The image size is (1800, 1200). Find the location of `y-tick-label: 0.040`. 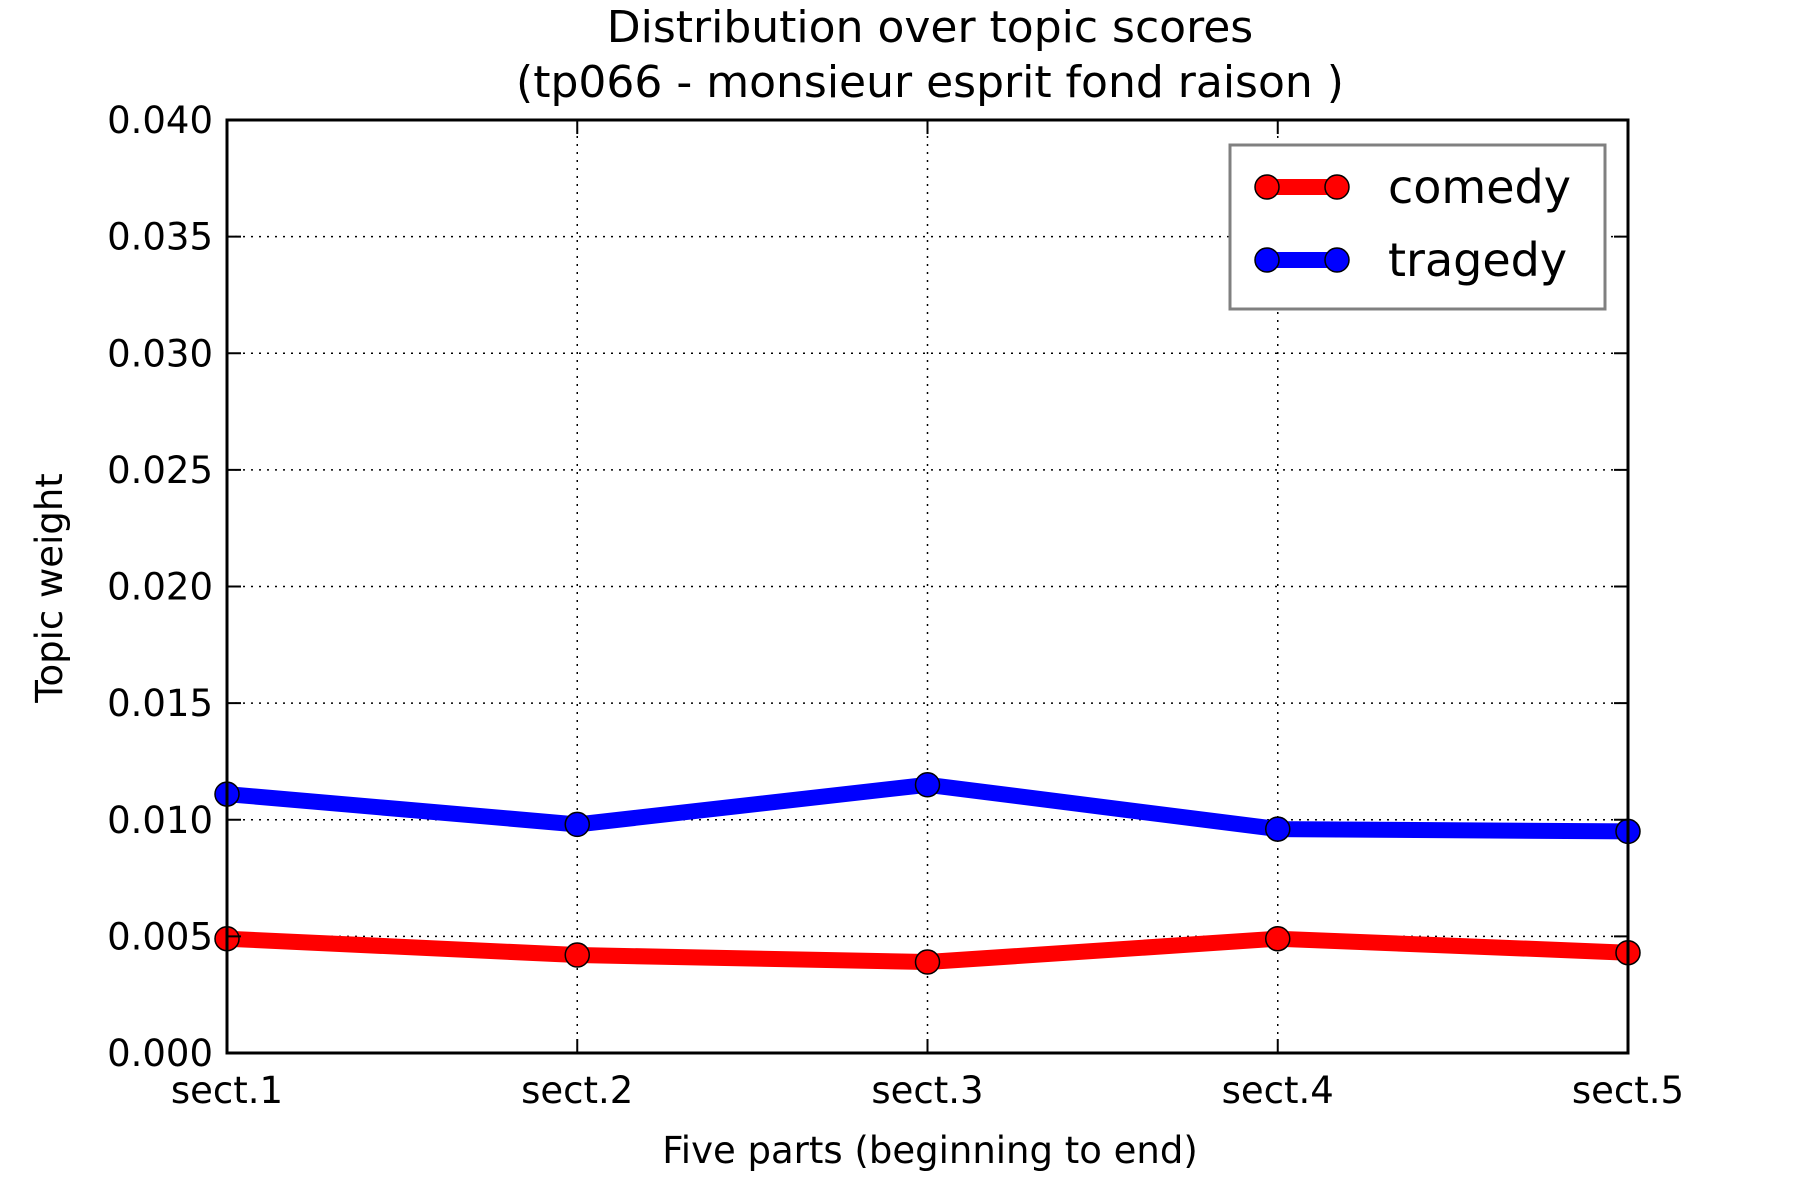

y-tick-label: 0.040 is located at coordinates (160, 120).